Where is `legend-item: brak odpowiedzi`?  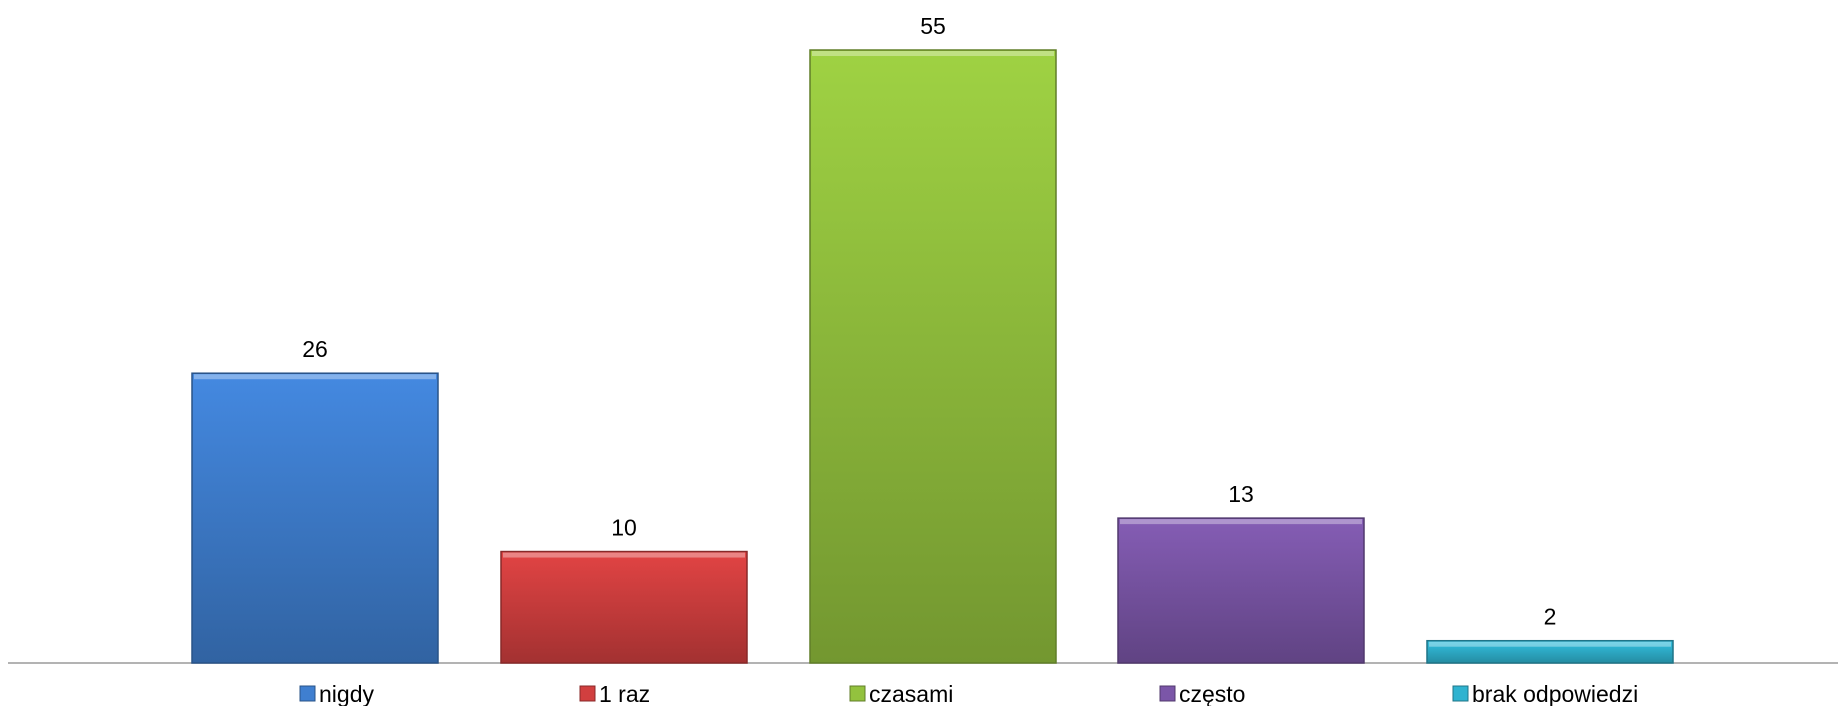 legend-item: brak odpowiedzi is located at coordinates (1545, 693).